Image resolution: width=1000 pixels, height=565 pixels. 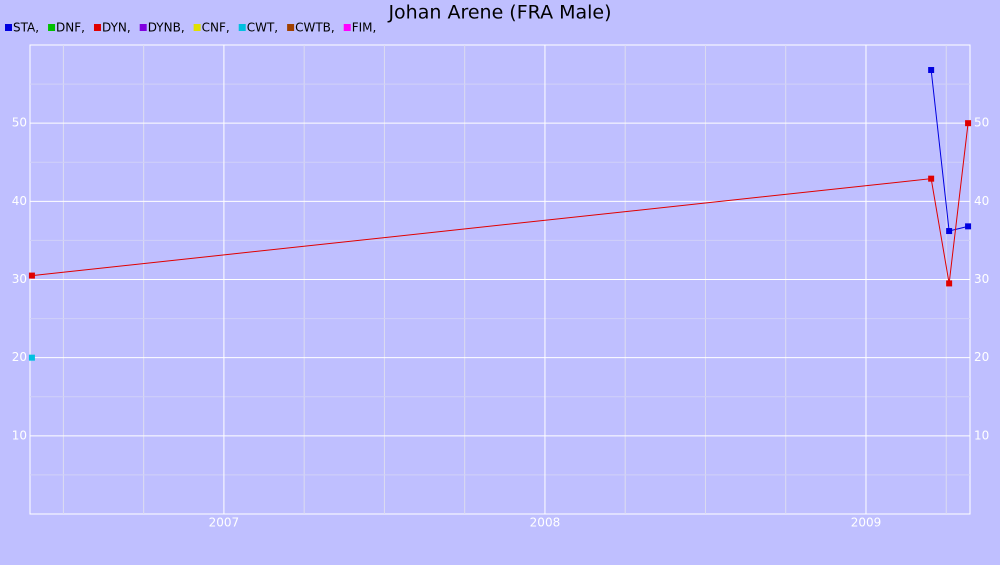 I want to click on y-tick-label: 40, so click(x=19, y=201).